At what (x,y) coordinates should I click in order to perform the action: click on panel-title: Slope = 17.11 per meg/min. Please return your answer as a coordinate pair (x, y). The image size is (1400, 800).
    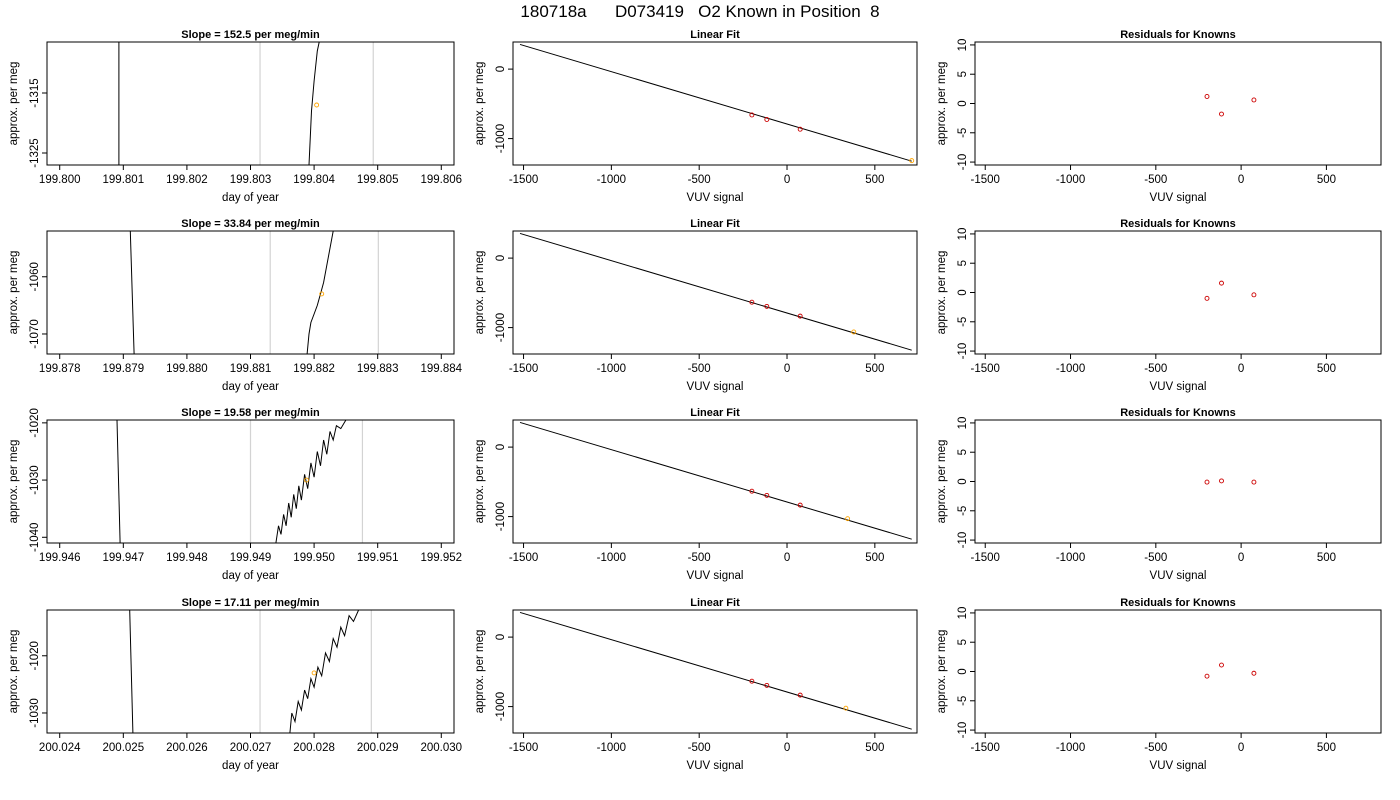
    Looking at the image, I should click on (251, 603).